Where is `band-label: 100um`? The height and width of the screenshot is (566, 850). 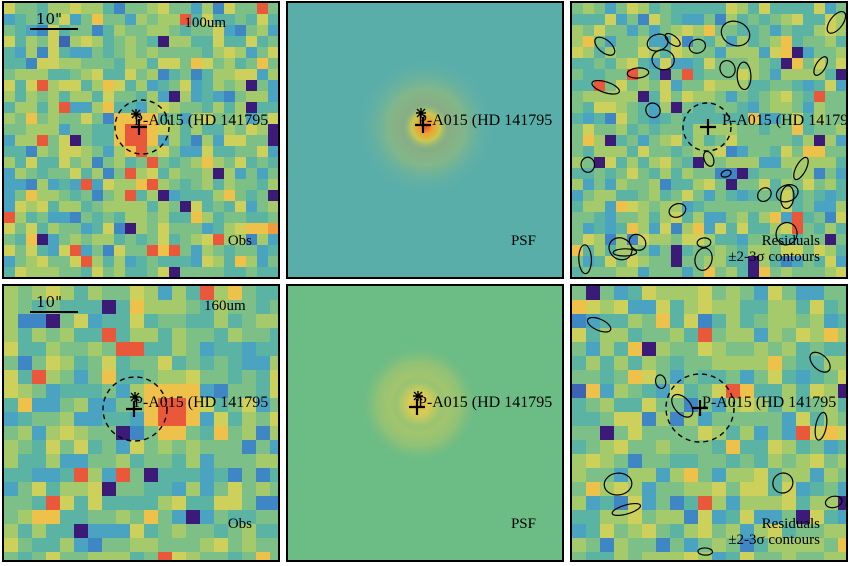 band-label: 100um is located at coordinates (205, 23).